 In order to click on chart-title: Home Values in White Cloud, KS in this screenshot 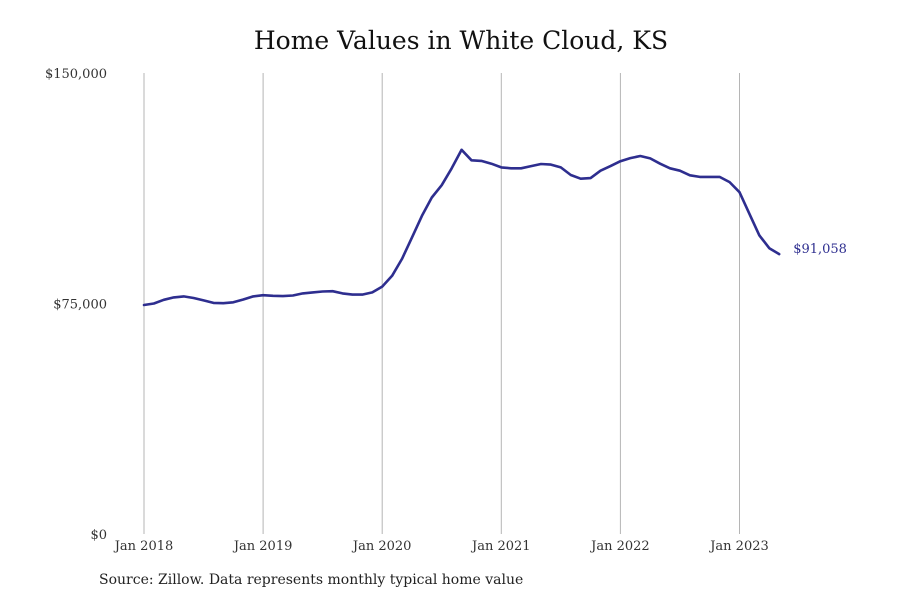, I will do `click(461, 40)`.